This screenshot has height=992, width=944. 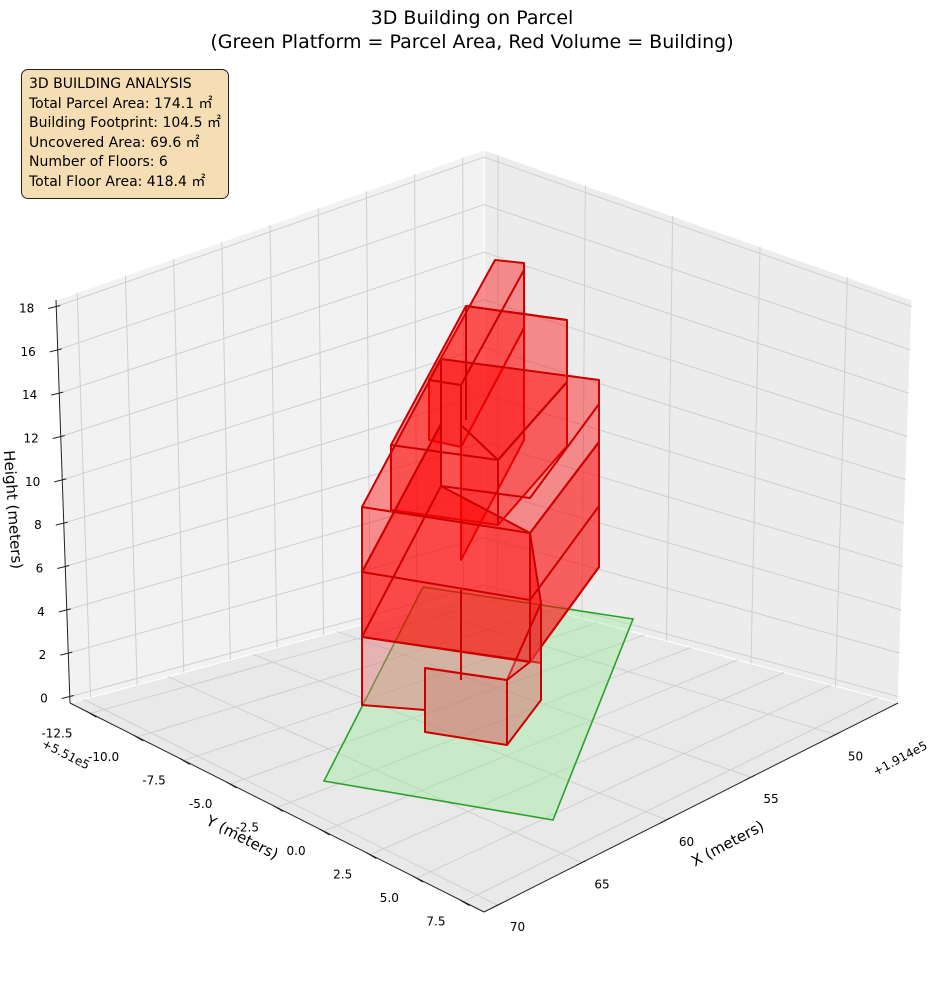 What do you see at coordinates (686, 842) in the screenshot?
I see `x-tick-label: 60` at bounding box center [686, 842].